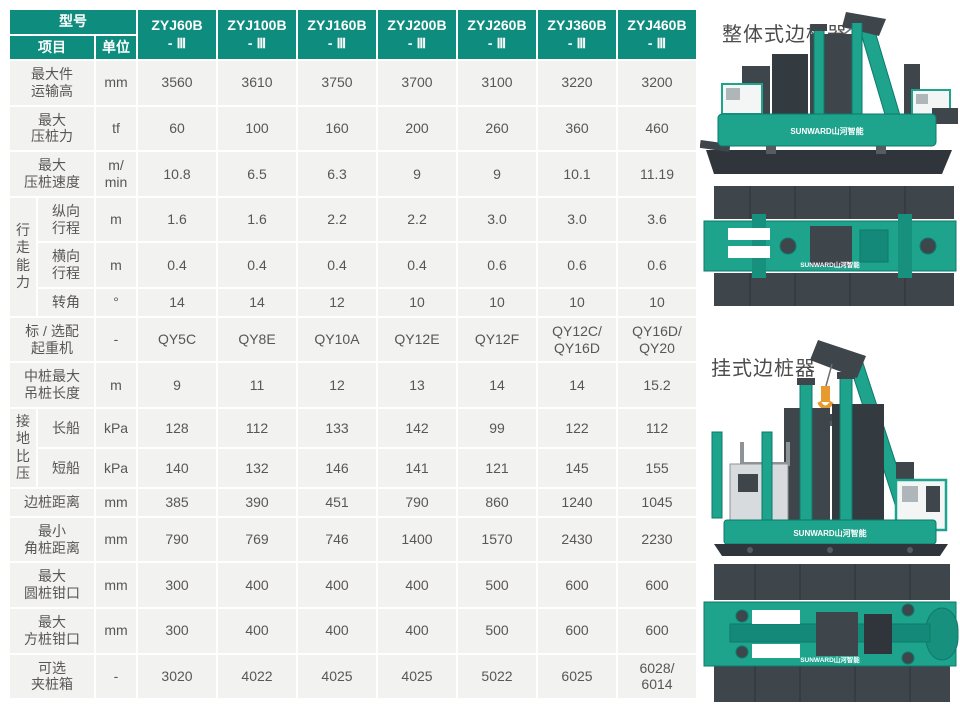 The width and height of the screenshot is (960, 715). What do you see at coordinates (337, 339) in the screenshot?
I see `value-cell: QY10A` at bounding box center [337, 339].